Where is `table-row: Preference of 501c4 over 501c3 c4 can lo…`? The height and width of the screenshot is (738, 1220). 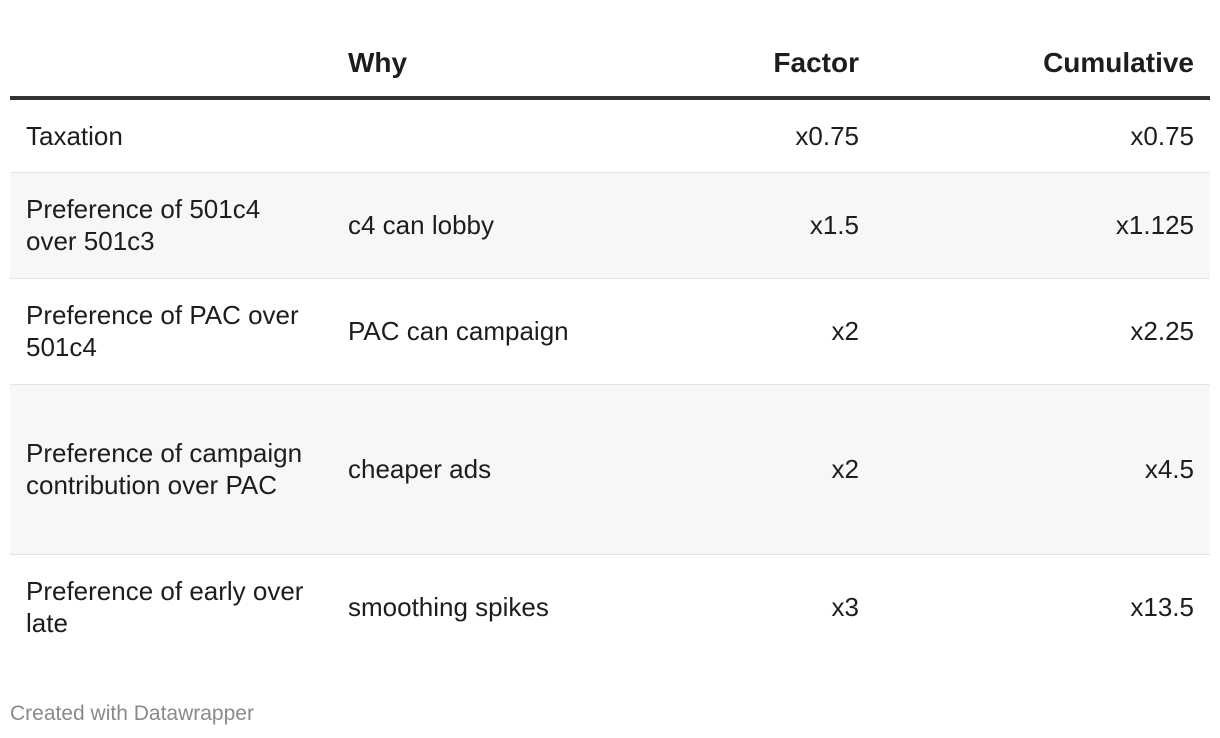
table-row: Preference of 501c4 over 501c3 c4 can lo… is located at coordinates (610, 225).